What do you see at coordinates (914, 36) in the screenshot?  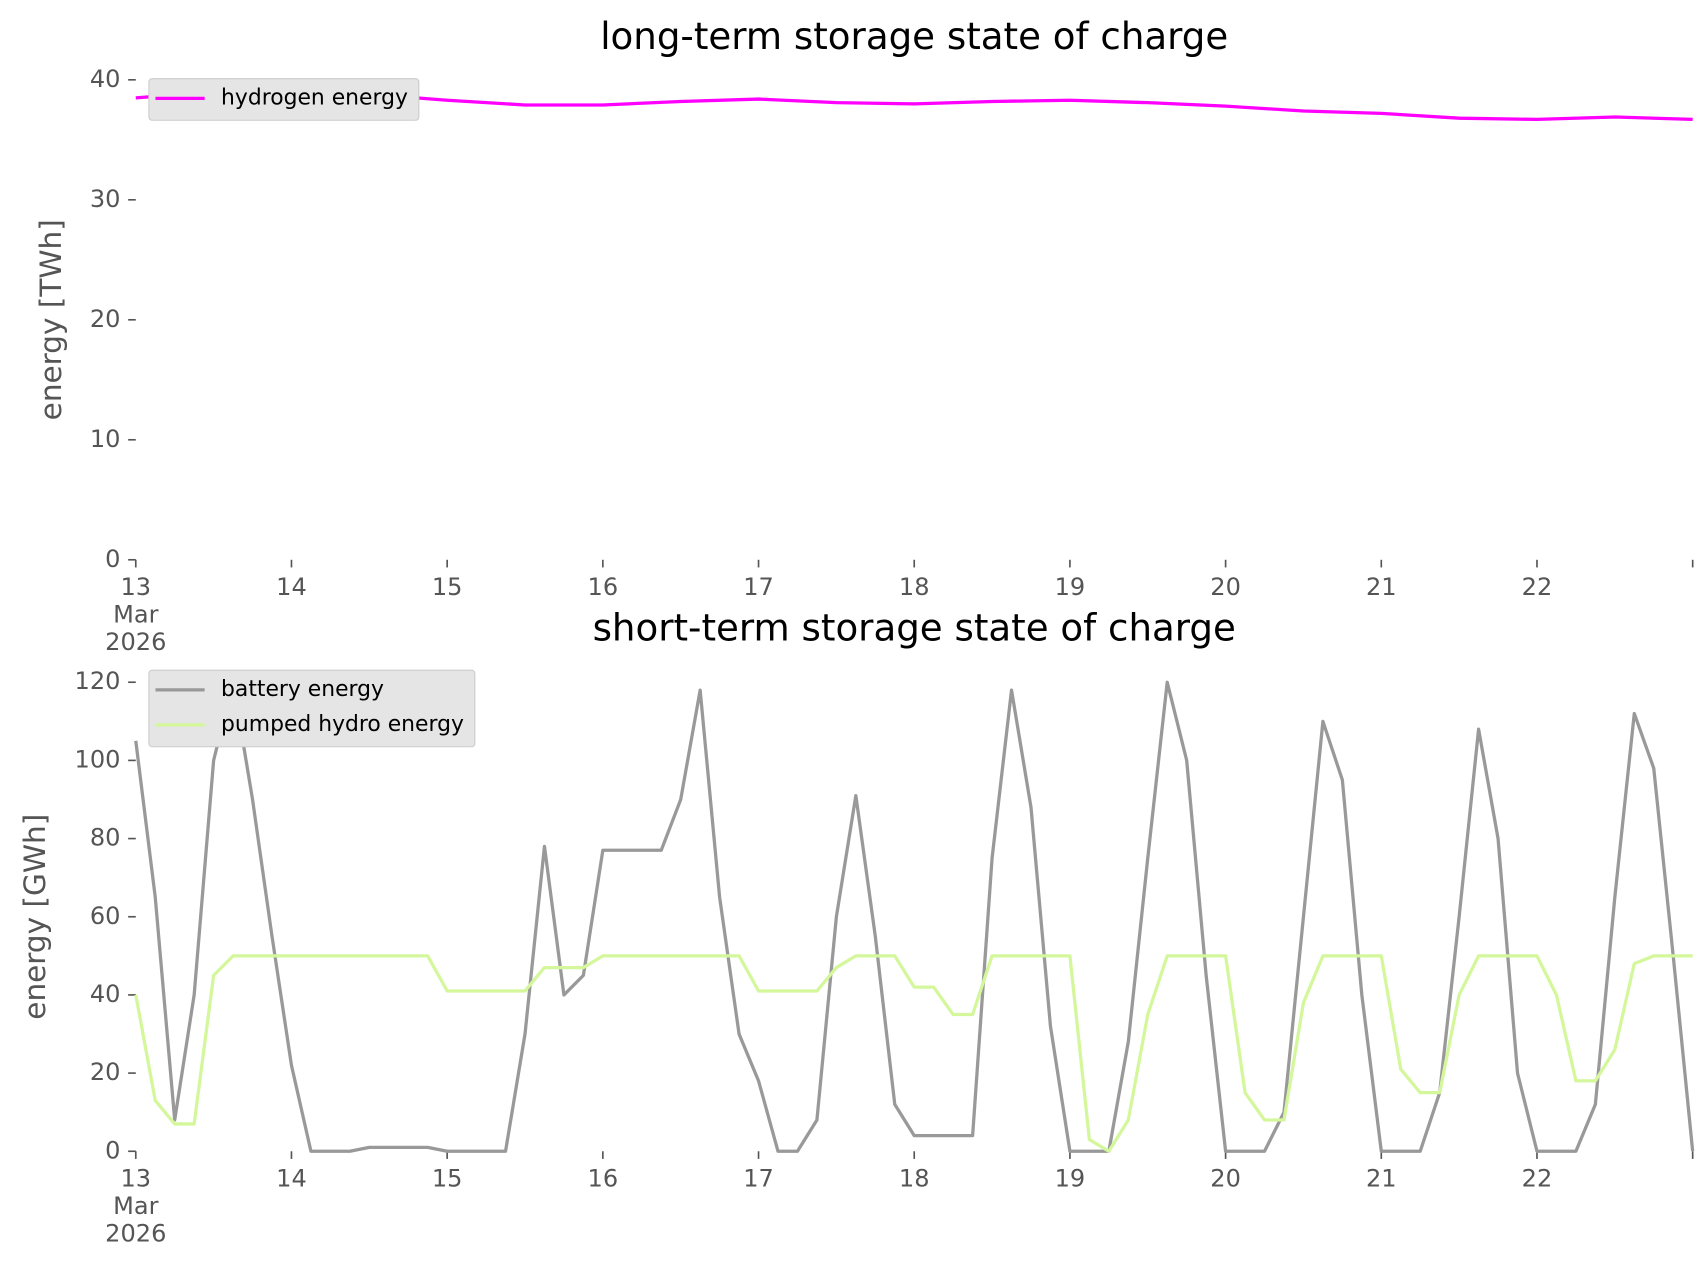 I see `chart-title: long-term storage state of charge` at bounding box center [914, 36].